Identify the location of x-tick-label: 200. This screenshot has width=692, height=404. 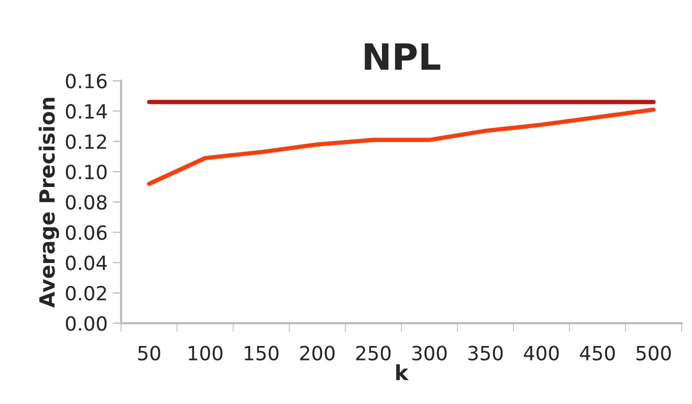
(317, 353).